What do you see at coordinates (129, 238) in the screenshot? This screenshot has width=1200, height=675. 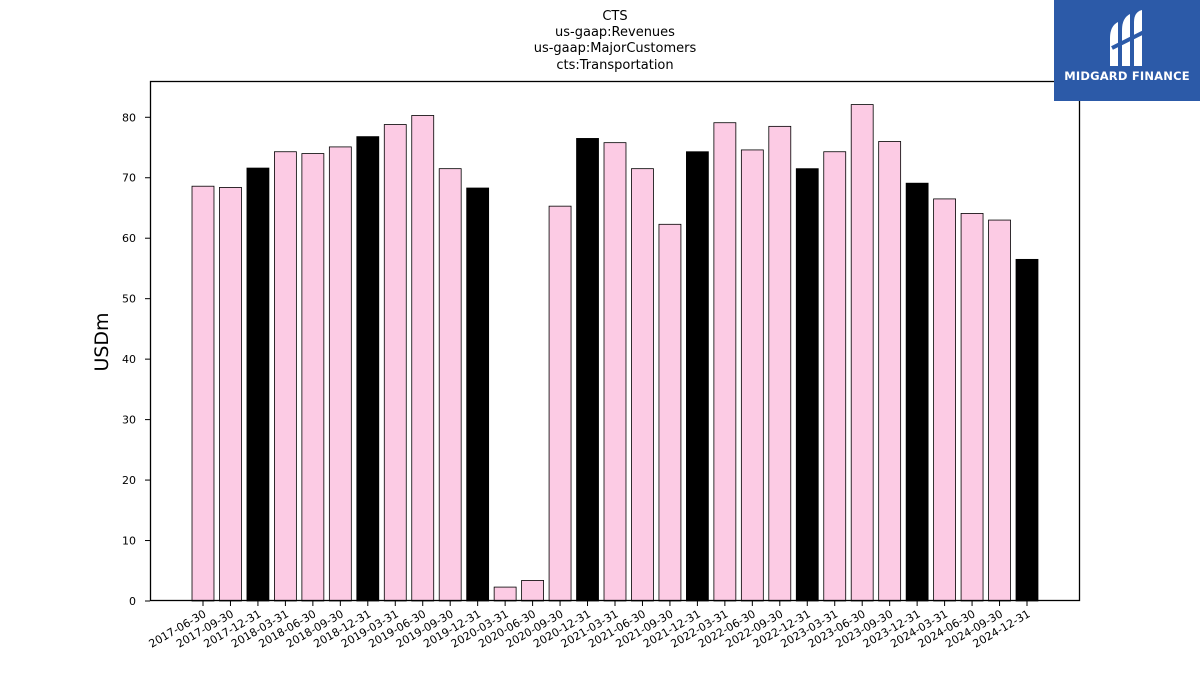 I see `y-tick-label: 60` at bounding box center [129, 238].